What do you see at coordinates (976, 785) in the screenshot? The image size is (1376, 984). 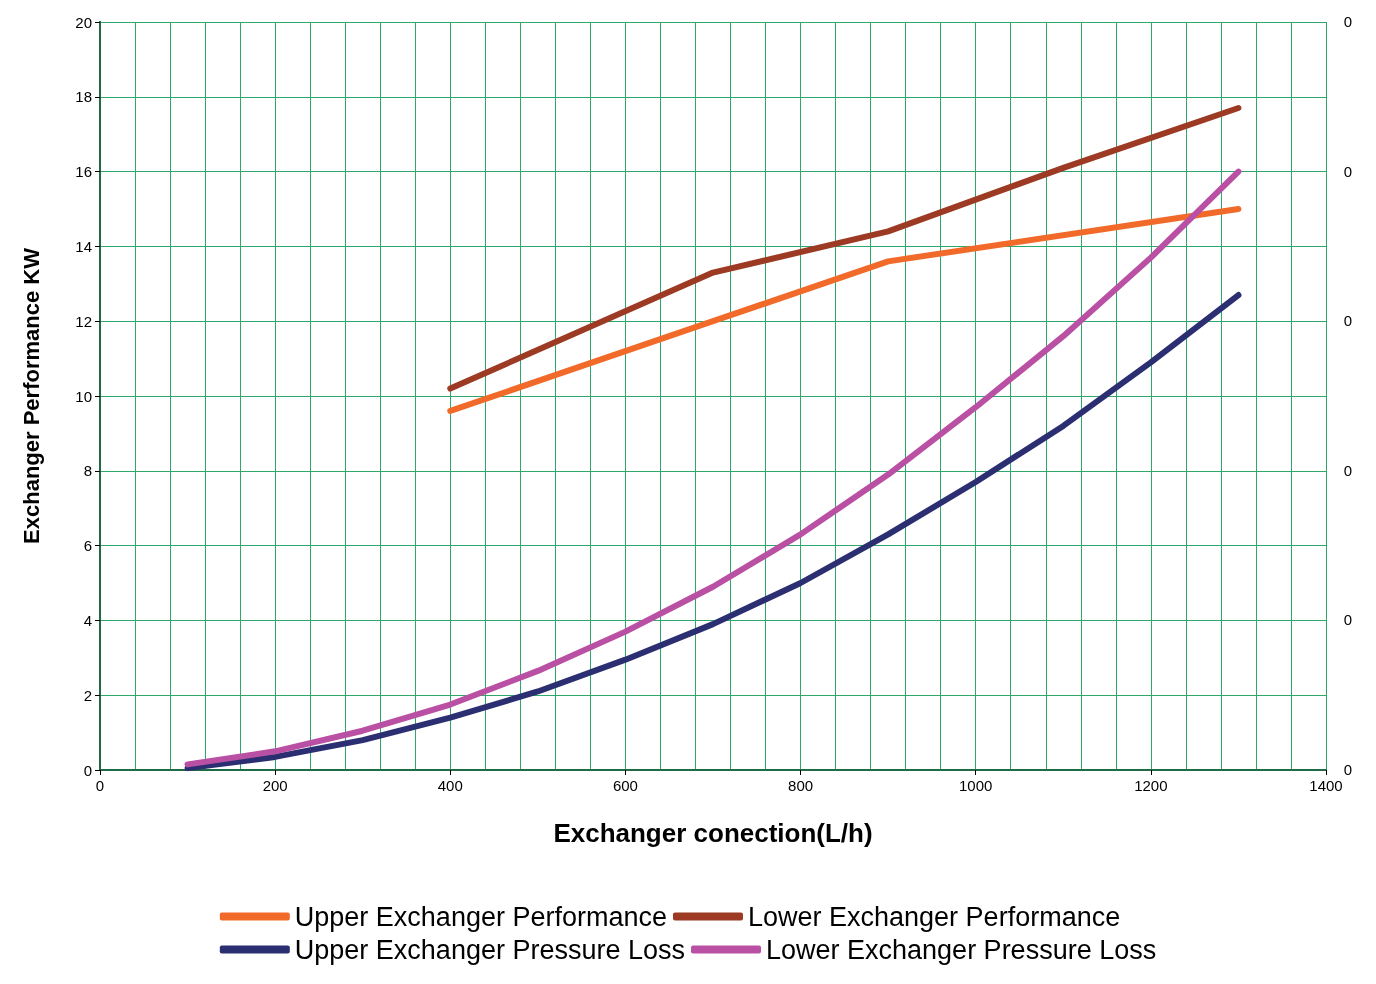 I see `x-tick-label: 1000` at bounding box center [976, 785].